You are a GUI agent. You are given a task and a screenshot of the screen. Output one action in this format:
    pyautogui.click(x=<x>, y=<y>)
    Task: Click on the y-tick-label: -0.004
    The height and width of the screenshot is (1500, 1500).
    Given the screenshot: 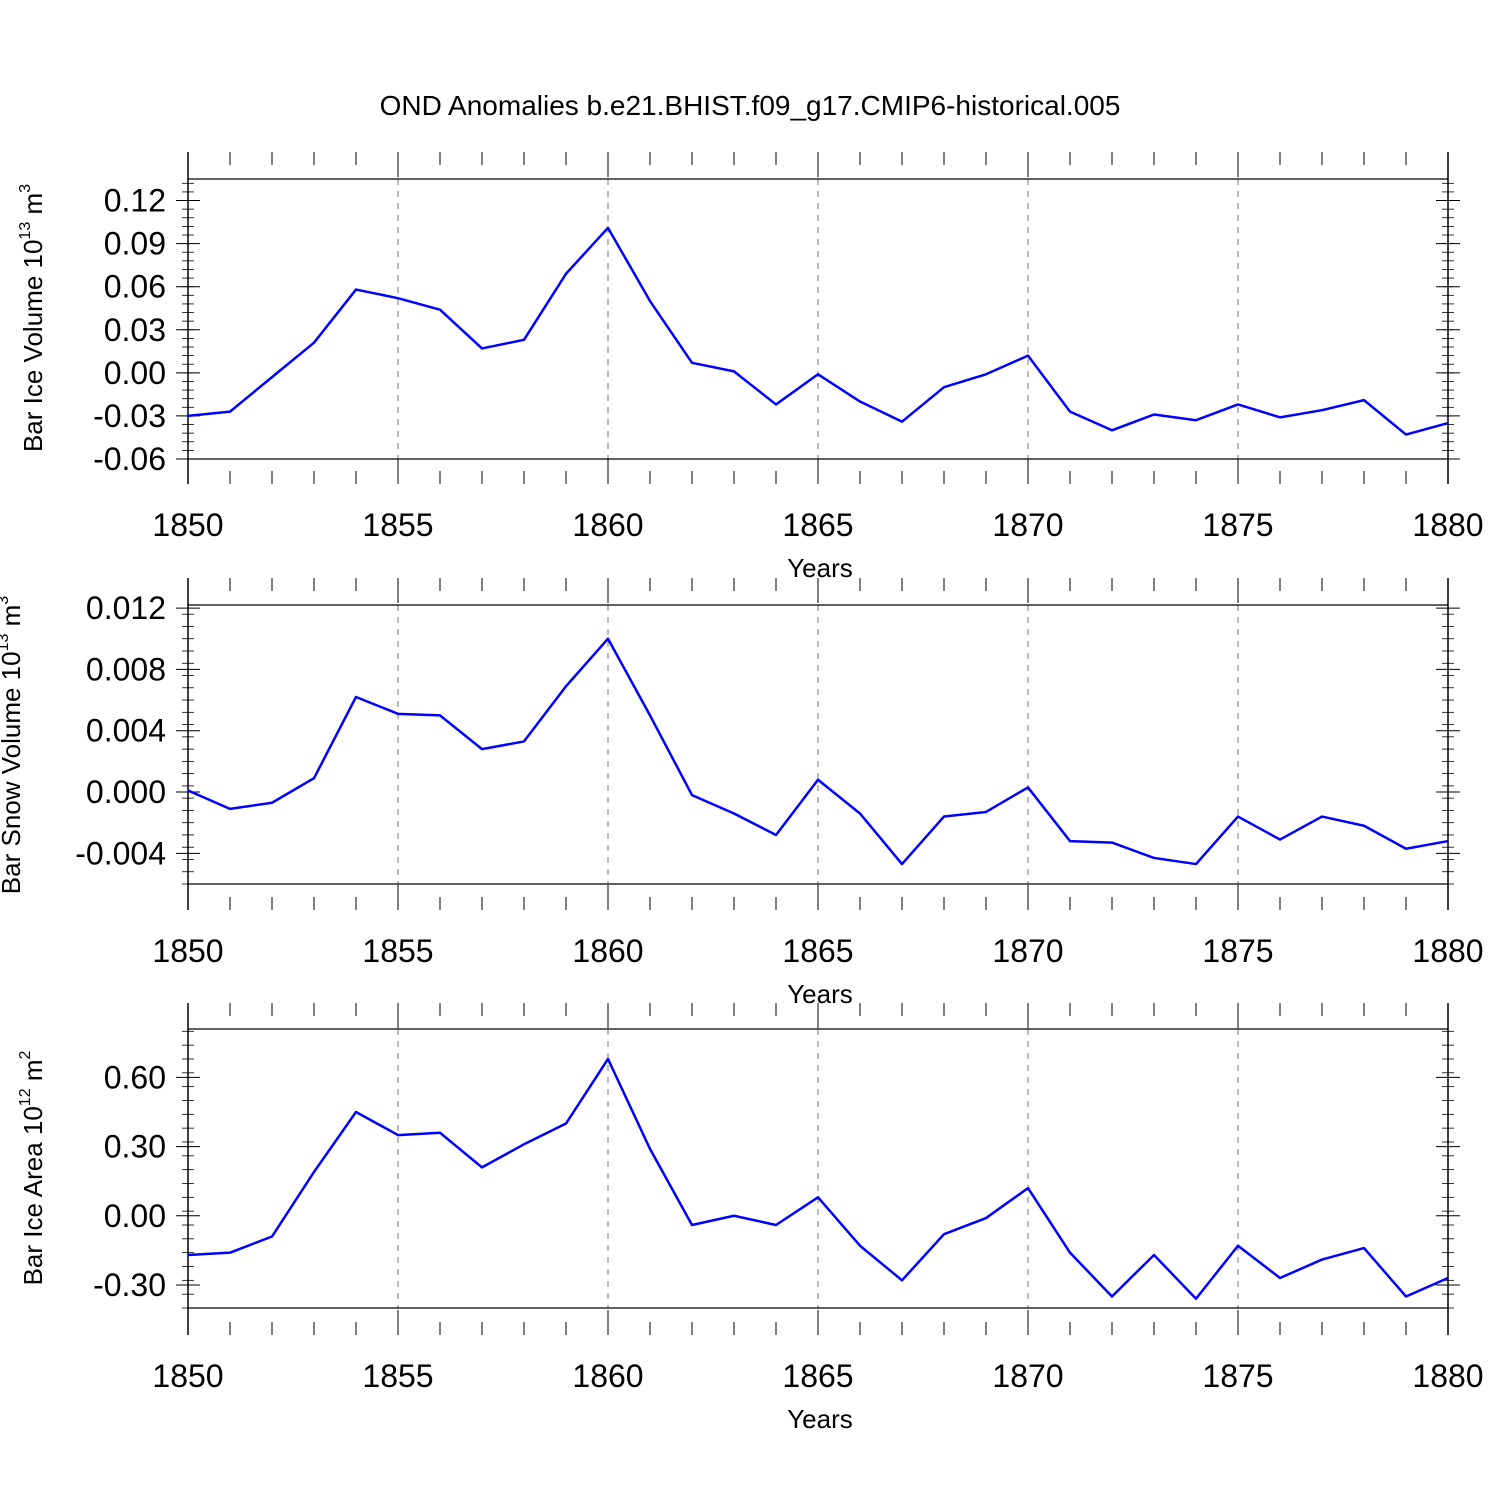 What is the action you would take?
    pyautogui.click(x=120, y=853)
    